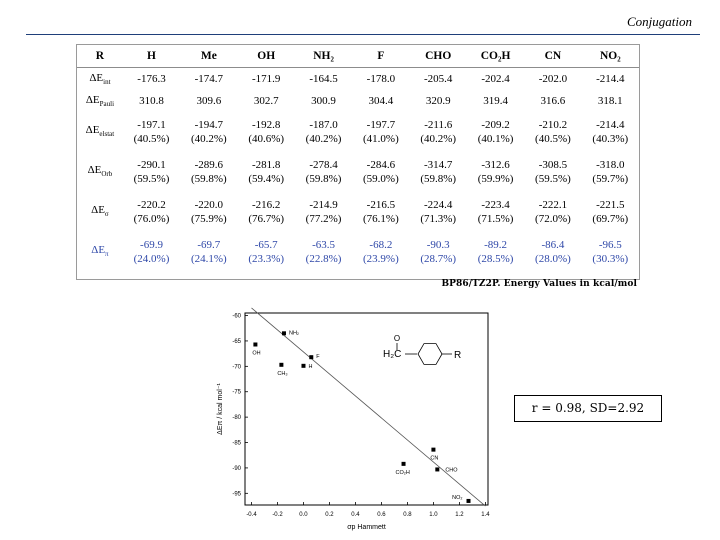  Describe the element at coordinates (208, 132) in the screenshot. I see `table-cell: -194.7 (40.2%)` at that location.